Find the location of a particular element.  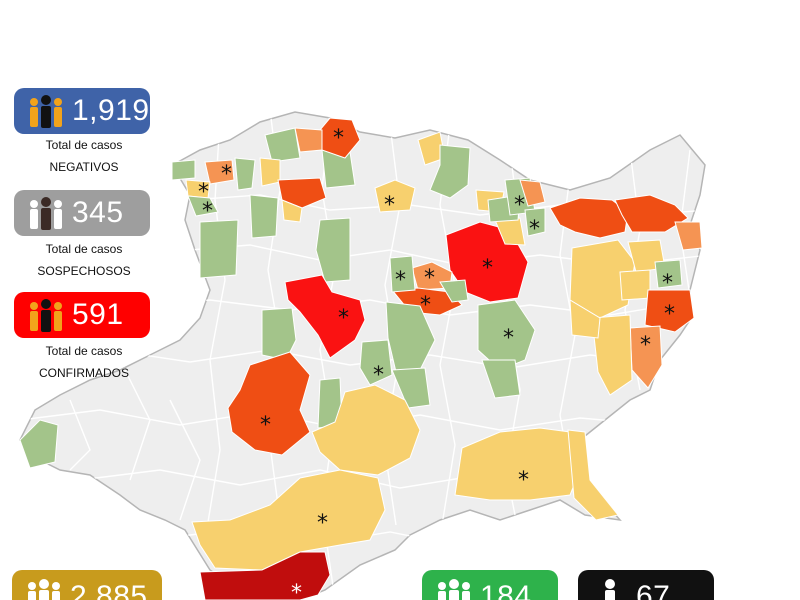

bottom-green-count: 184 is located at coordinates (506, 590).